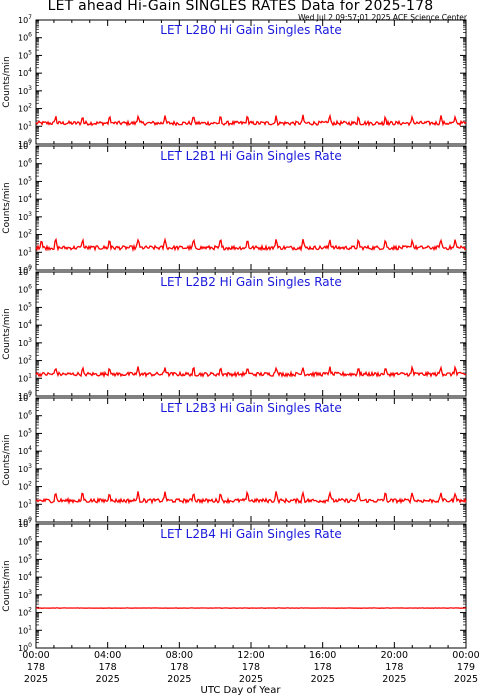 The height and width of the screenshot is (700, 481). Describe the element at coordinates (250, 282) in the screenshot. I see `panel-title: LET L2B2 Hi Gain Singles Rate` at that location.